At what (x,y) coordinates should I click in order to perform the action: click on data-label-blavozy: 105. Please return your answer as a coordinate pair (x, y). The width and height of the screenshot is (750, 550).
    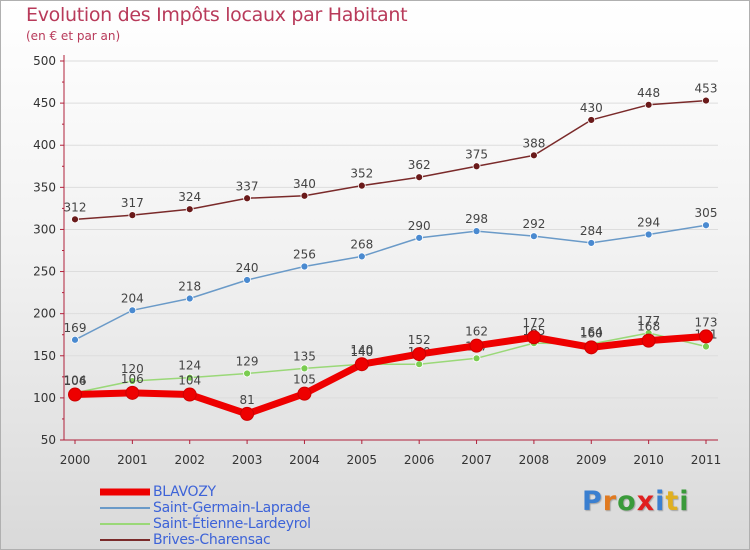
    Looking at the image, I should click on (304, 380).